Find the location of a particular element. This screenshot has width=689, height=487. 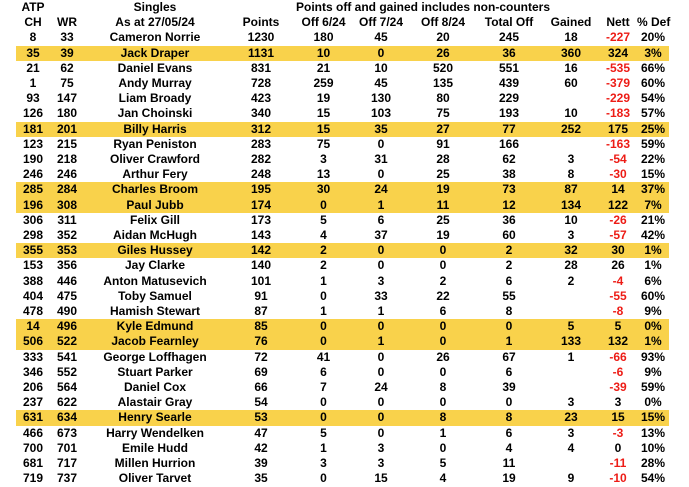

cell-pct-def: 15% is located at coordinates (653, 418).